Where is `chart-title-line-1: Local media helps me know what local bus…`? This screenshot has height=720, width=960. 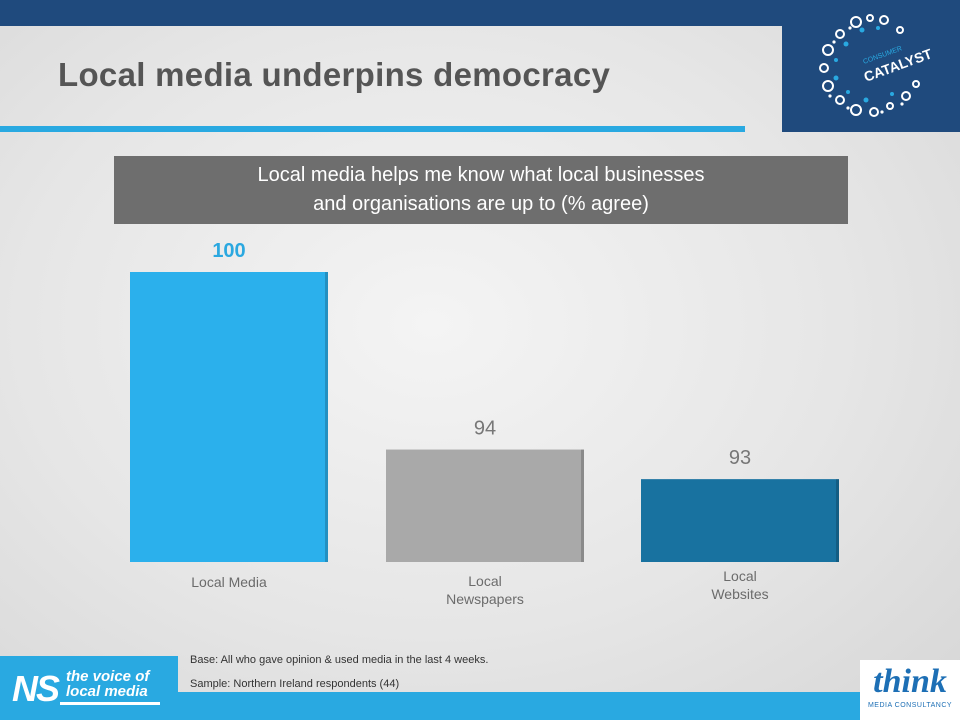 chart-title-line-1: Local media helps me know what local bus… is located at coordinates (481, 175).